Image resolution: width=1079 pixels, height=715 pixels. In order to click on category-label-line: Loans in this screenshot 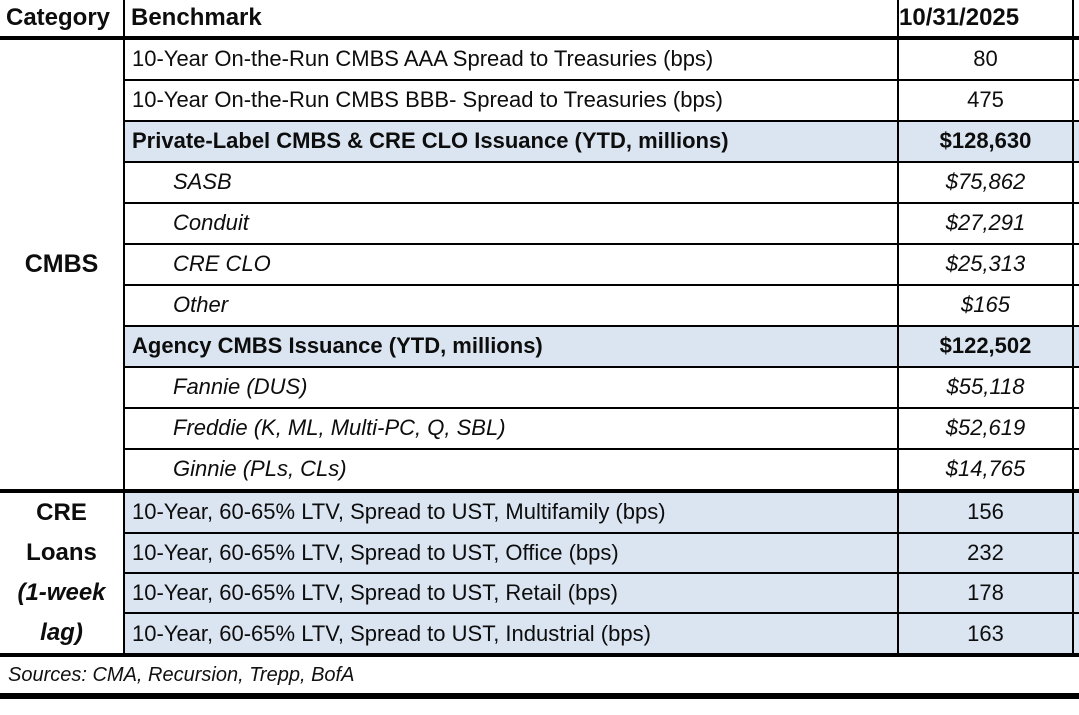, I will do `click(61, 552)`.